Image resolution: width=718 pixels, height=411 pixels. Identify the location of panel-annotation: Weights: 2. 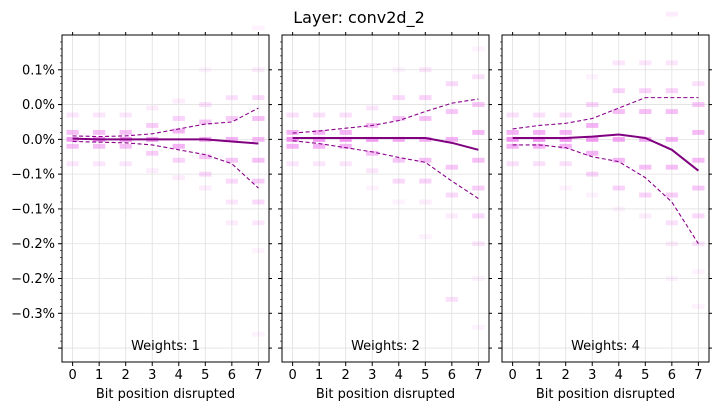
(385, 346).